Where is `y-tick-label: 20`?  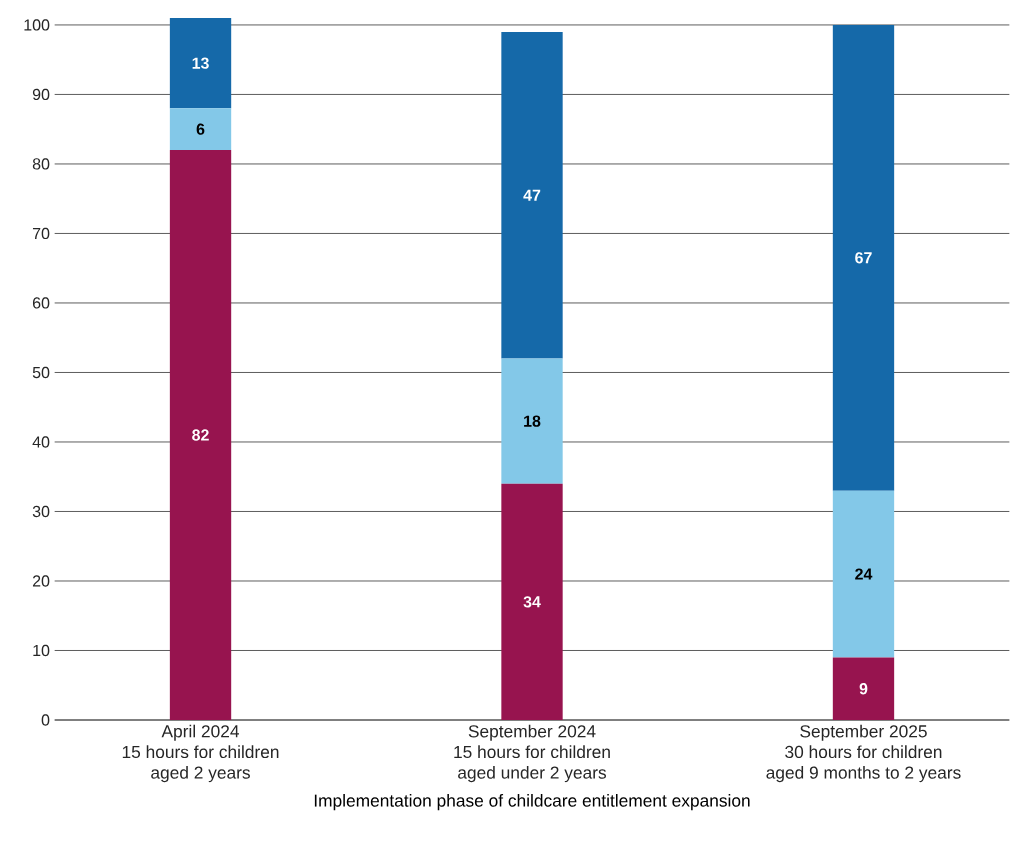
y-tick-label: 20 is located at coordinates (41, 581).